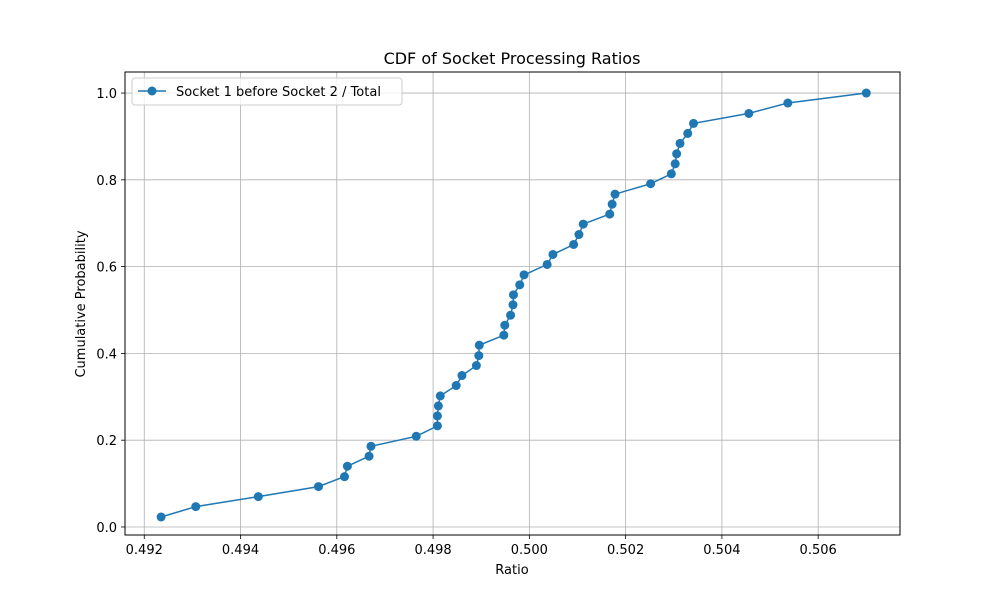 This screenshot has height=600, width=1000. I want to click on legend-box, so click(267, 91).